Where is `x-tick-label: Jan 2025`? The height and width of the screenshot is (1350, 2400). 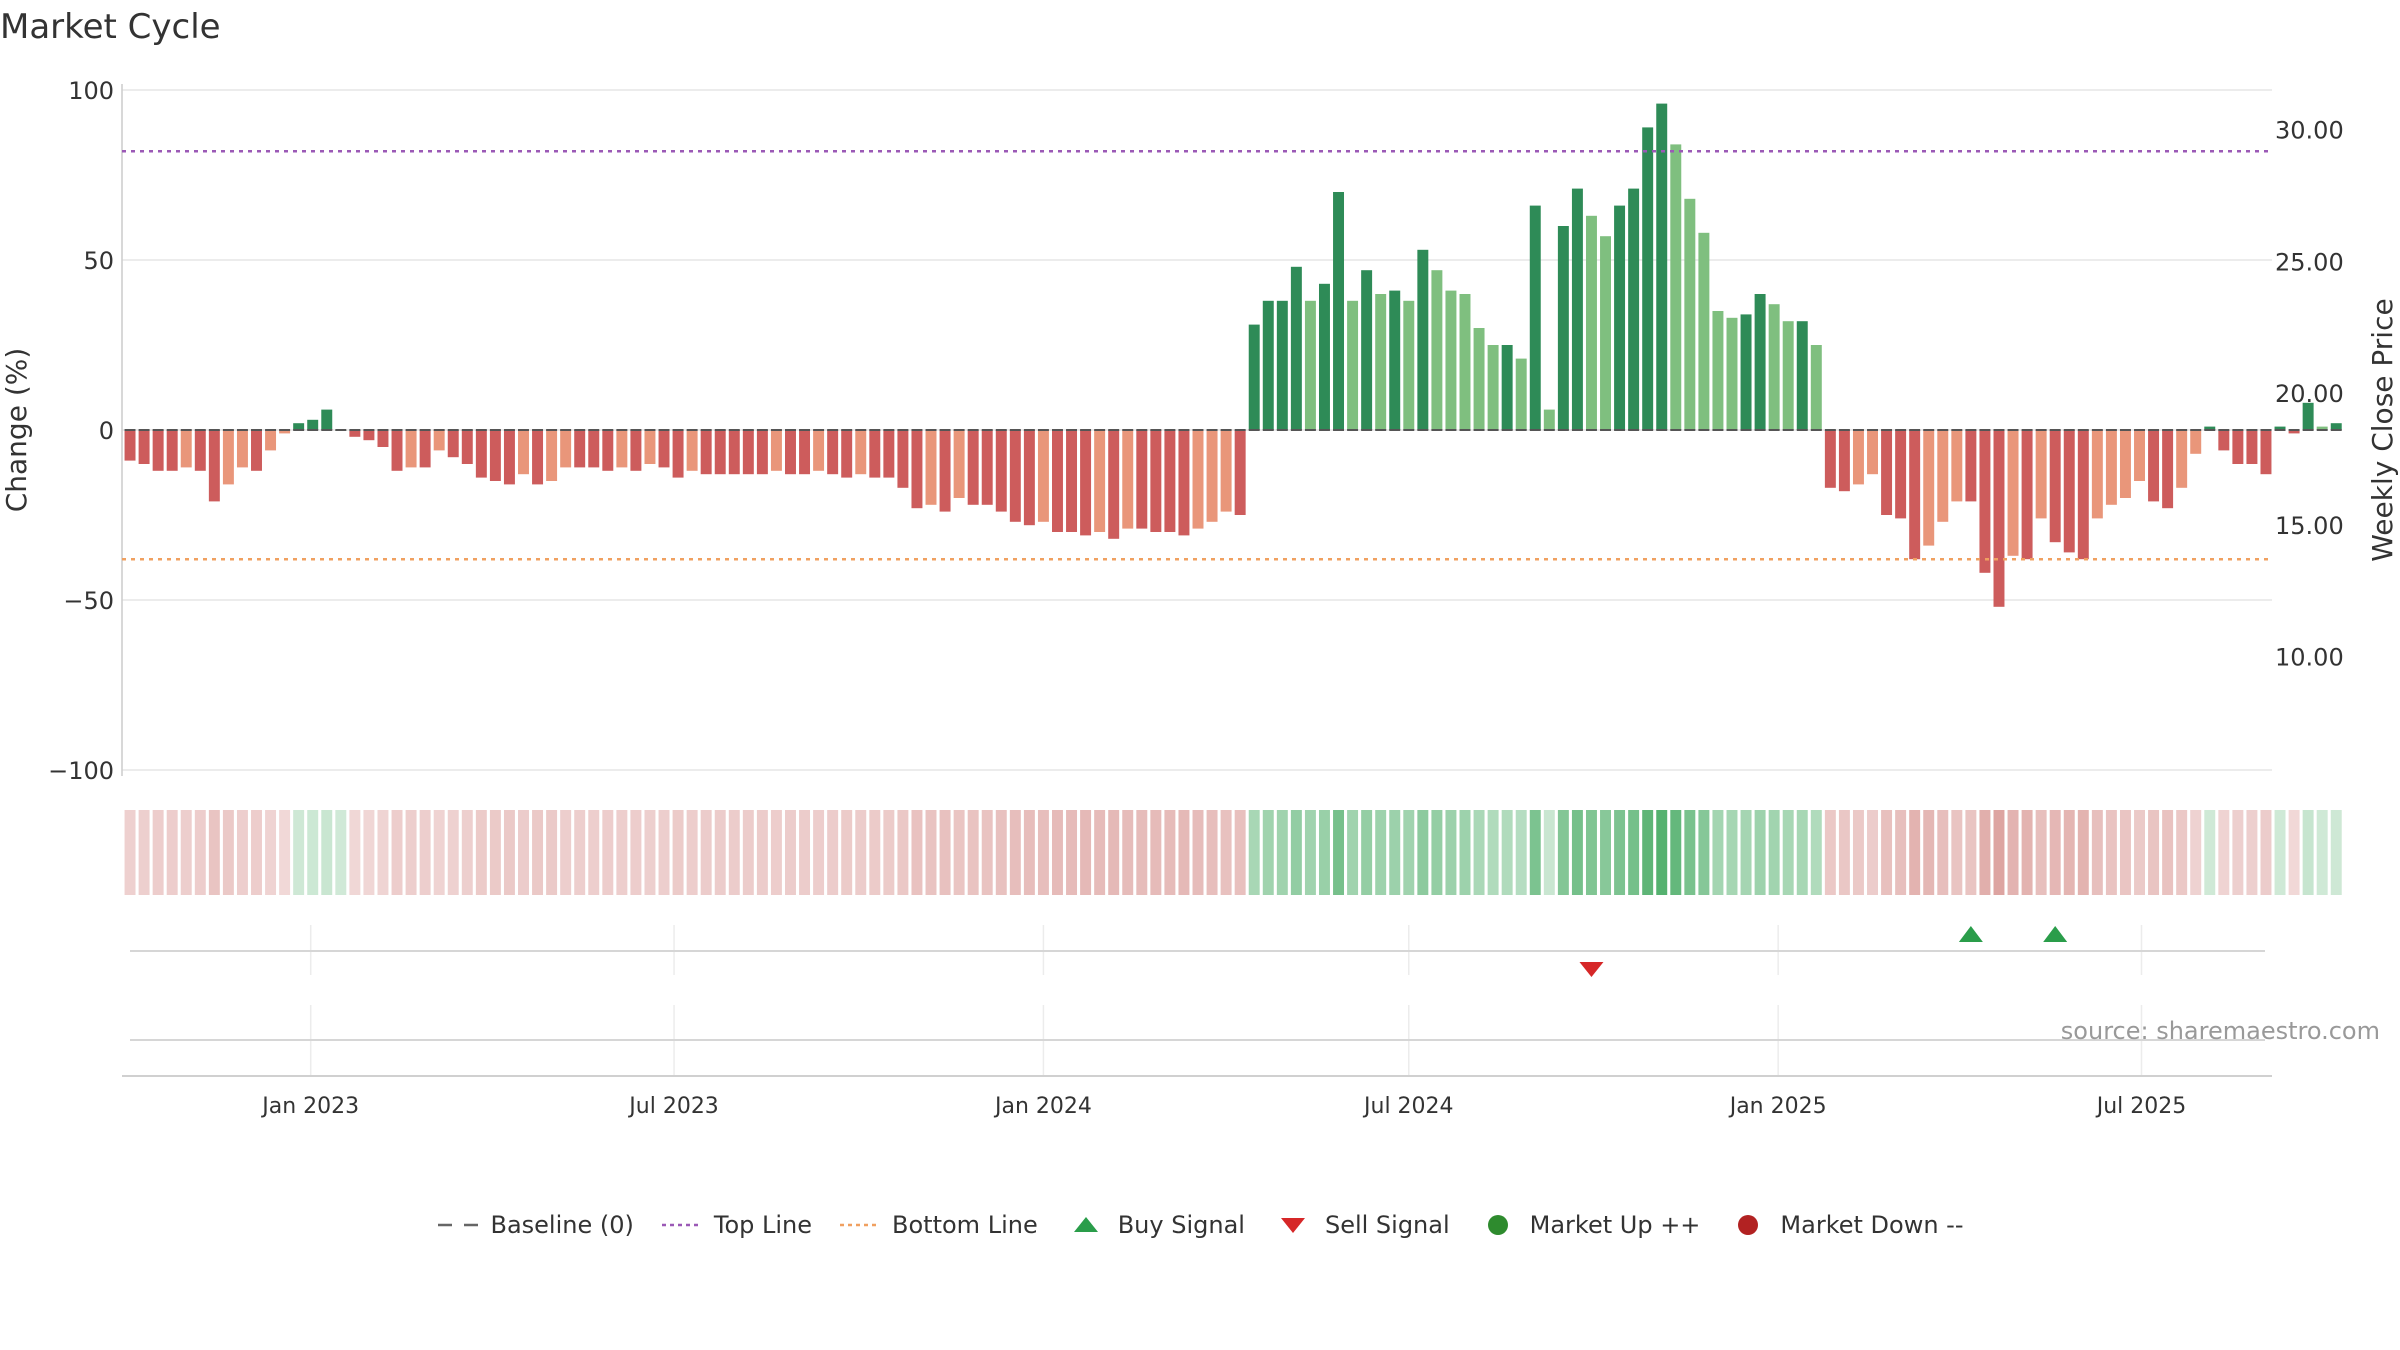 x-tick-label: Jan 2025 is located at coordinates (1777, 1106).